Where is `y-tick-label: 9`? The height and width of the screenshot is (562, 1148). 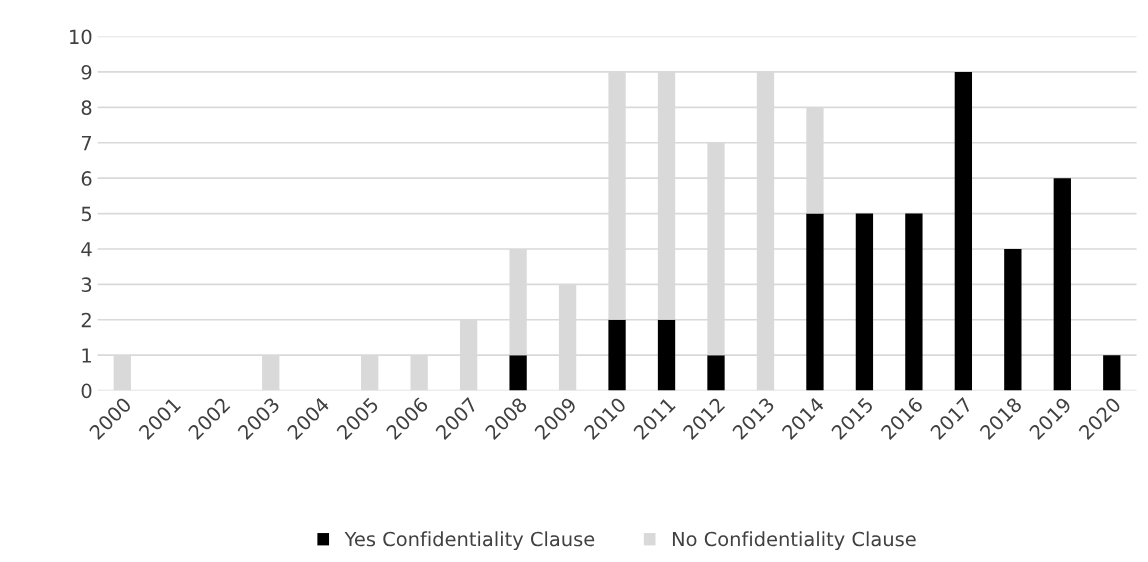
y-tick-label: 9 is located at coordinates (86, 72).